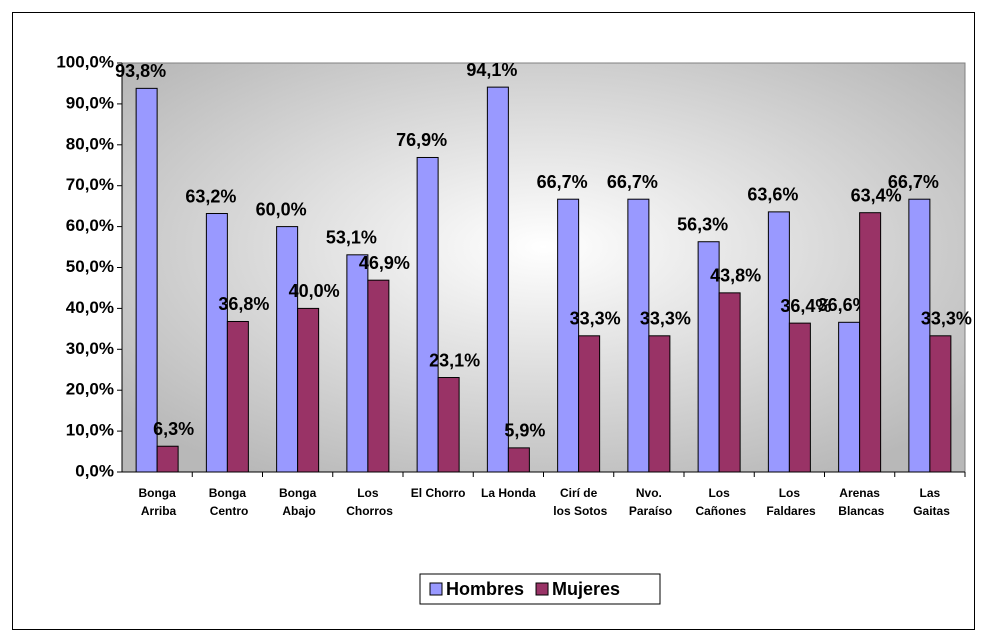  I want to click on value-label: 56,3%, so click(702, 224).